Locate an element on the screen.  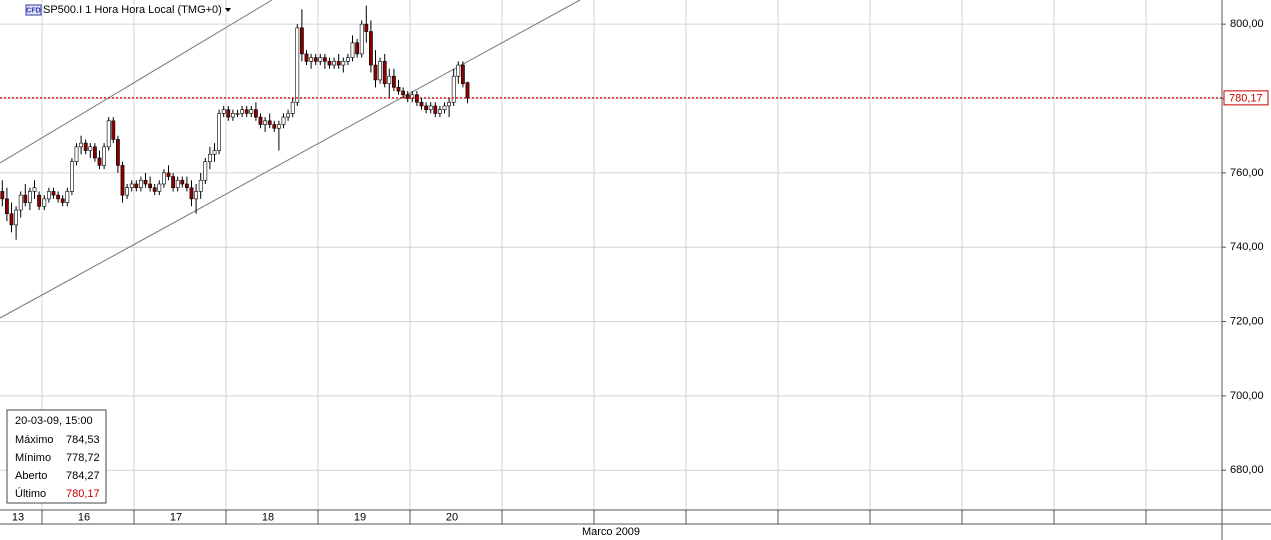
month-label: Marco 2009 is located at coordinates (611, 532).